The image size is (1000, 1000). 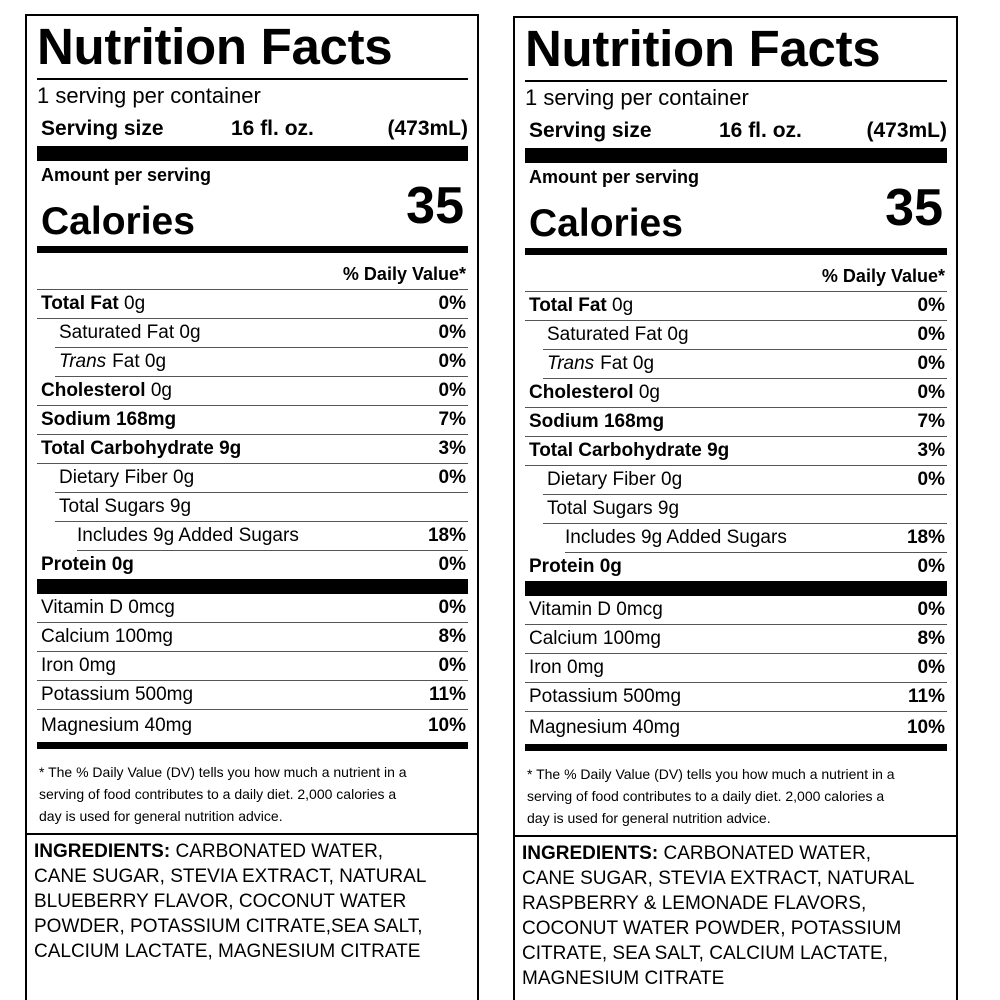 What do you see at coordinates (712, 928) in the screenshot?
I see `ingredients-text: COCONUT WATER POWDER, POTASSIUM` at bounding box center [712, 928].